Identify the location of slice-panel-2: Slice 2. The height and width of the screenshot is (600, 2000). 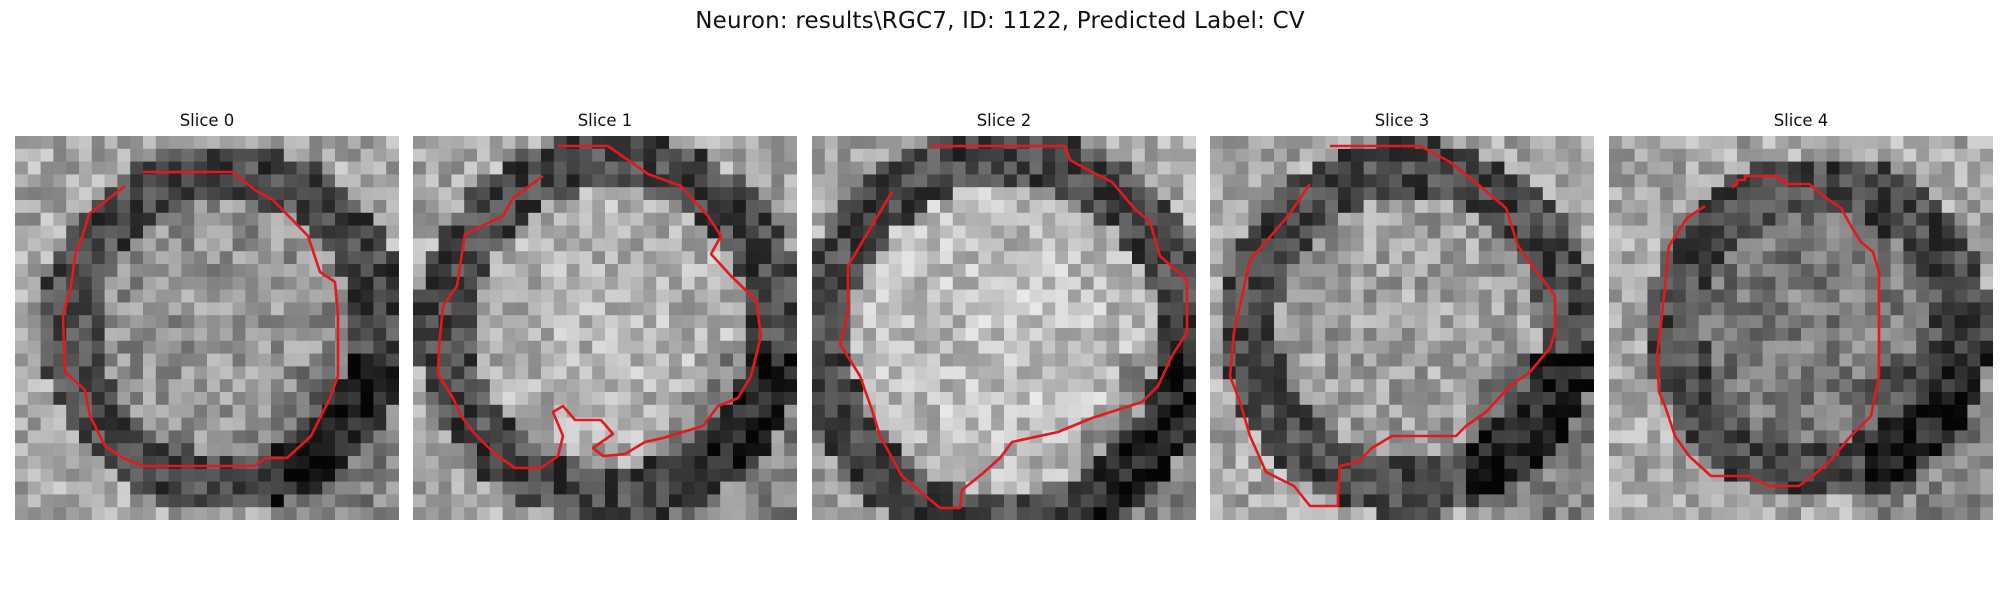
(1004, 314).